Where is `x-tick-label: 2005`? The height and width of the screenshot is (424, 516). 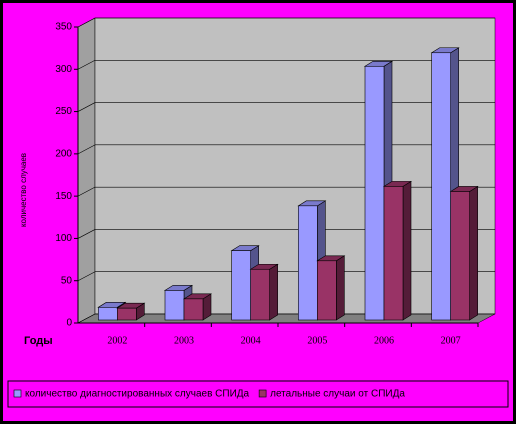 x-tick-label: 2005 is located at coordinates (317, 340).